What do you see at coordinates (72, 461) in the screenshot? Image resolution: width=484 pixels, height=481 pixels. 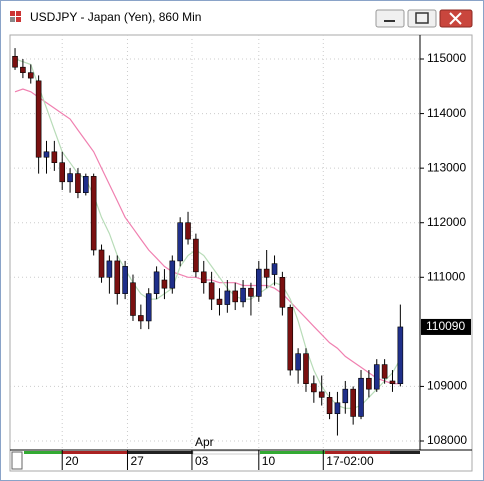 I see `x-tick-label: 20` at bounding box center [72, 461].